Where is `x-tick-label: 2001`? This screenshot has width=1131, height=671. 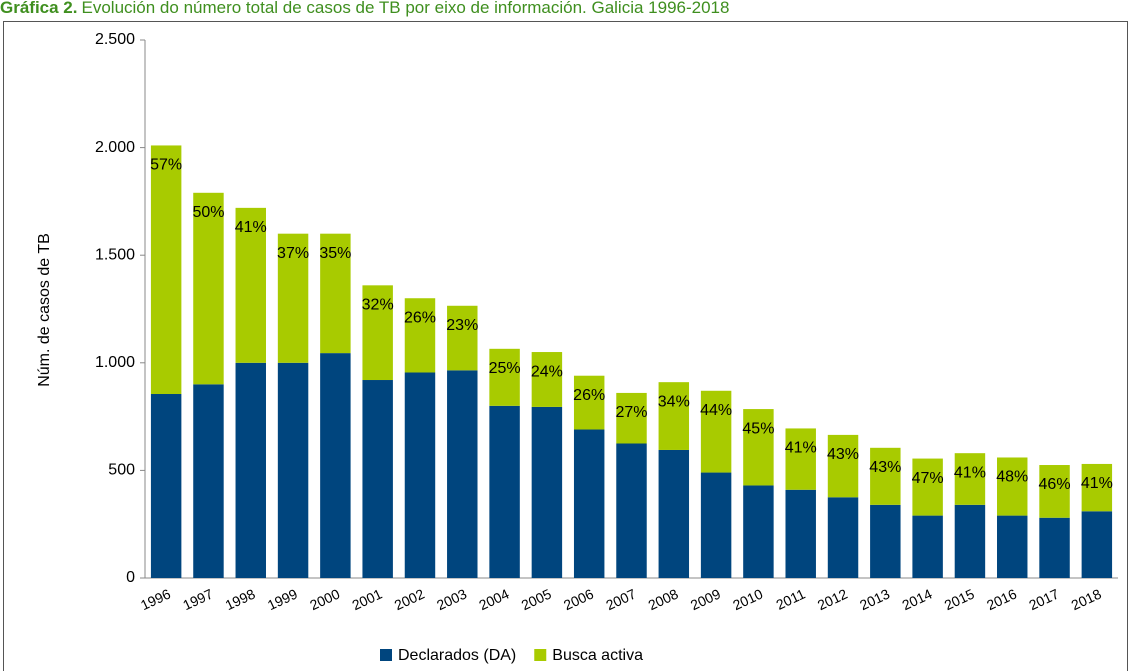
x-tick-label: 2001 is located at coordinates (367, 599).